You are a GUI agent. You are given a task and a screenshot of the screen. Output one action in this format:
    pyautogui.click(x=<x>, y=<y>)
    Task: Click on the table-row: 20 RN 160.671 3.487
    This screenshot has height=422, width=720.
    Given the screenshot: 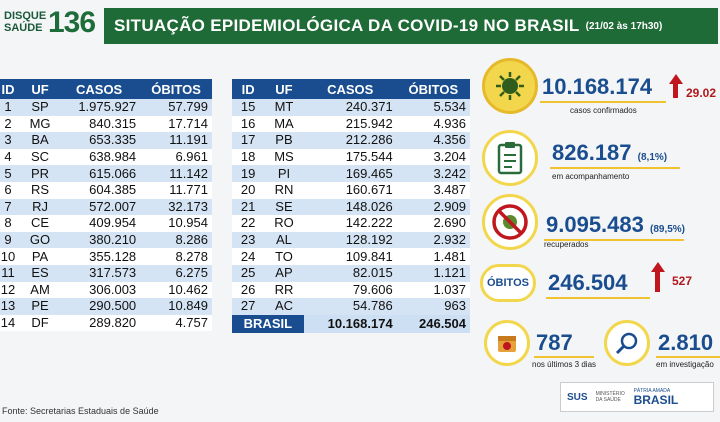 What is the action you would take?
    pyautogui.click(x=351, y=190)
    